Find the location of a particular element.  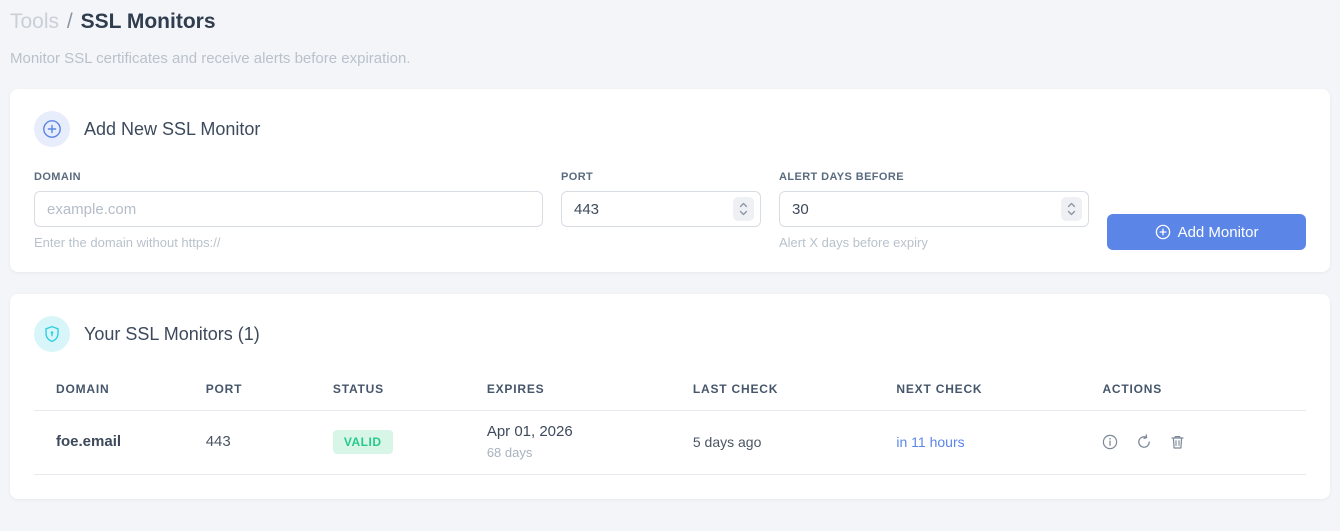

port-stepper is located at coordinates (743, 209).